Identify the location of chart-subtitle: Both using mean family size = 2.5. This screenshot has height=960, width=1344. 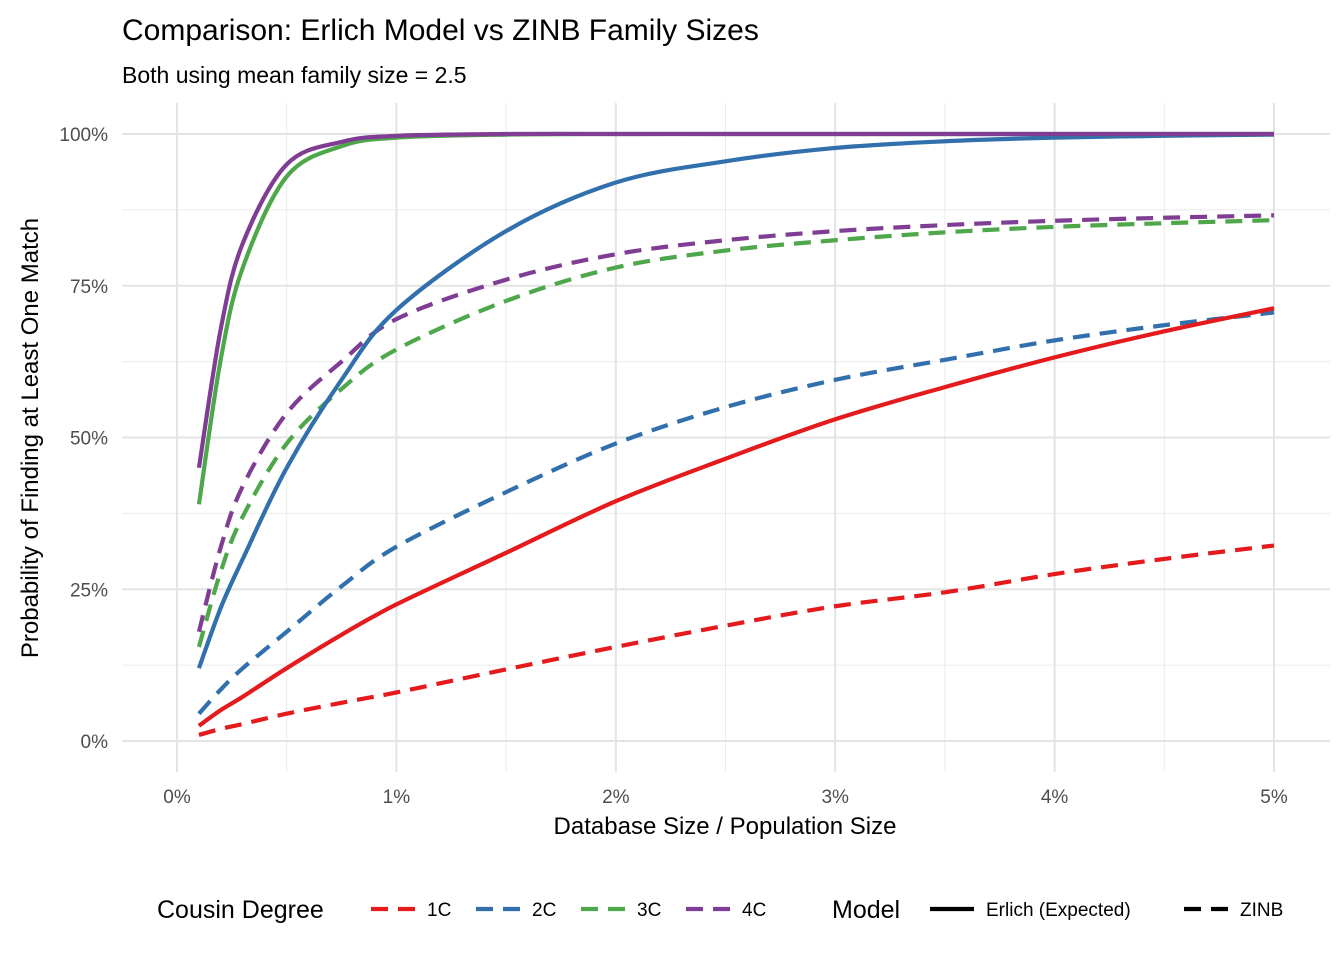
(294, 75).